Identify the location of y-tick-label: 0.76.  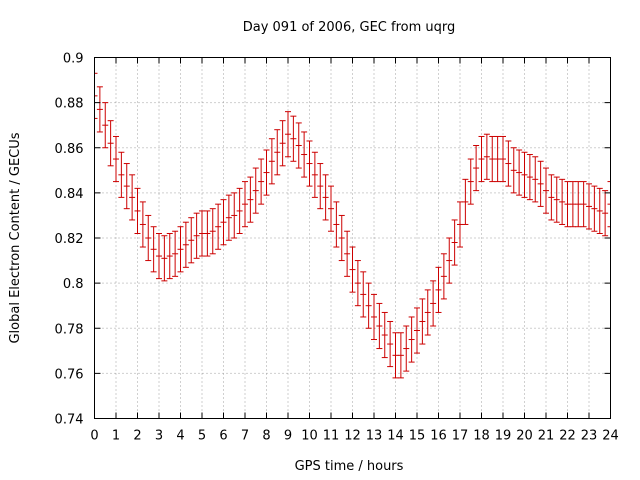
(69, 374).